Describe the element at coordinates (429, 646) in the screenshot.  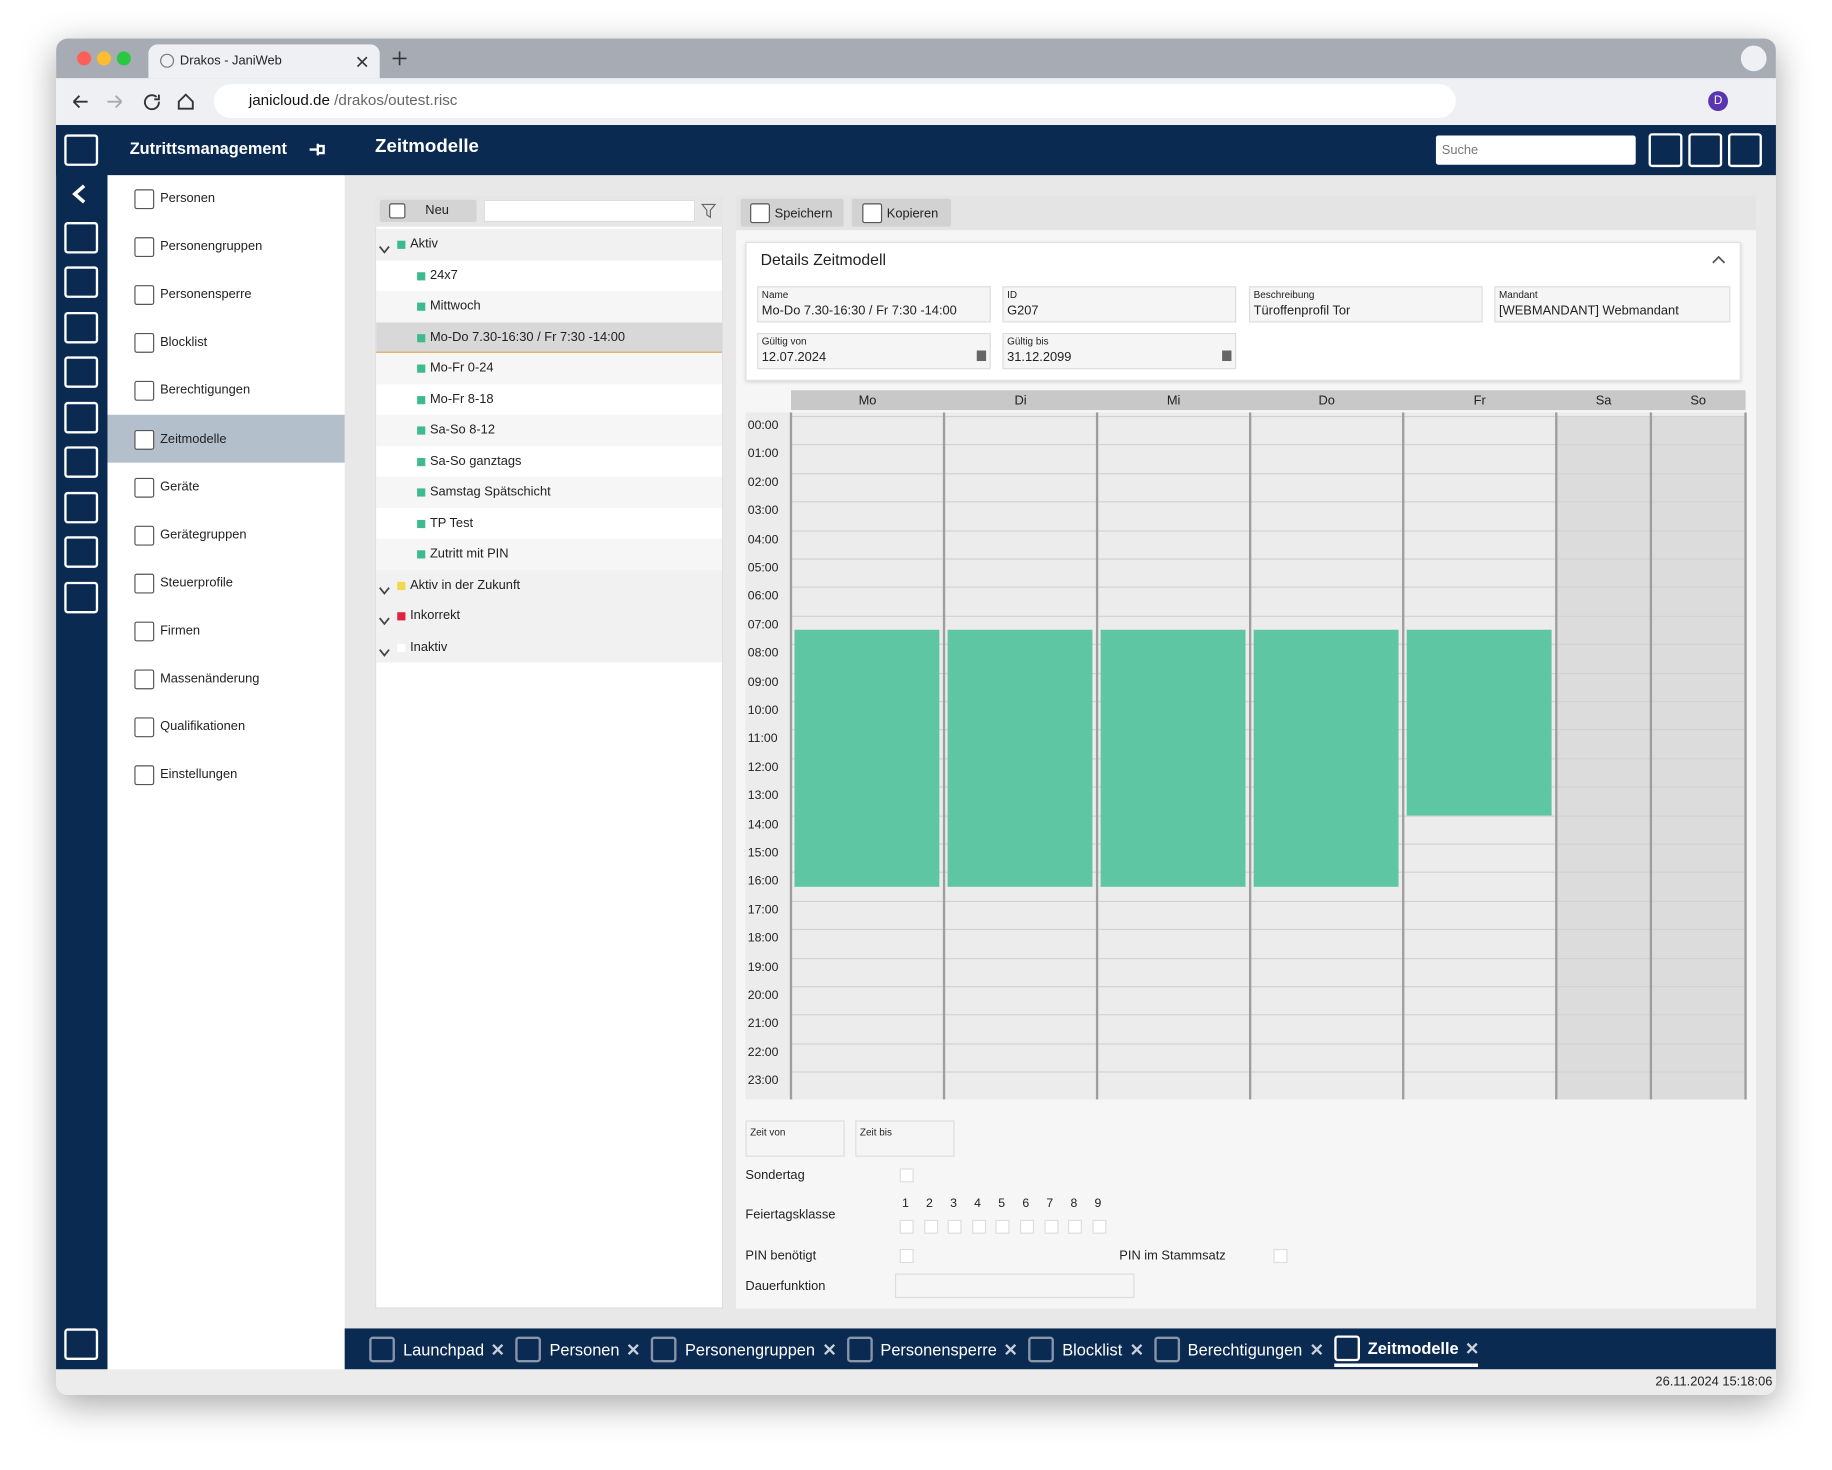
I see `tree-group-label: Inaktiv` at that location.